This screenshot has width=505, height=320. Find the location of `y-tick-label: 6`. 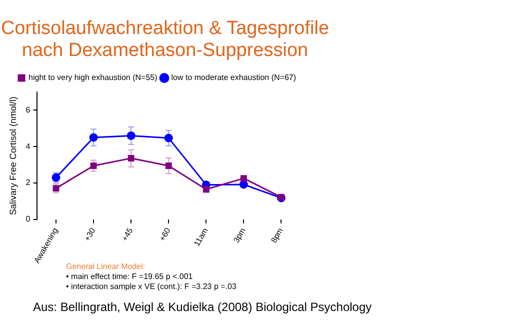

y-tick-label: 6 is located at coordinates (28, 109).